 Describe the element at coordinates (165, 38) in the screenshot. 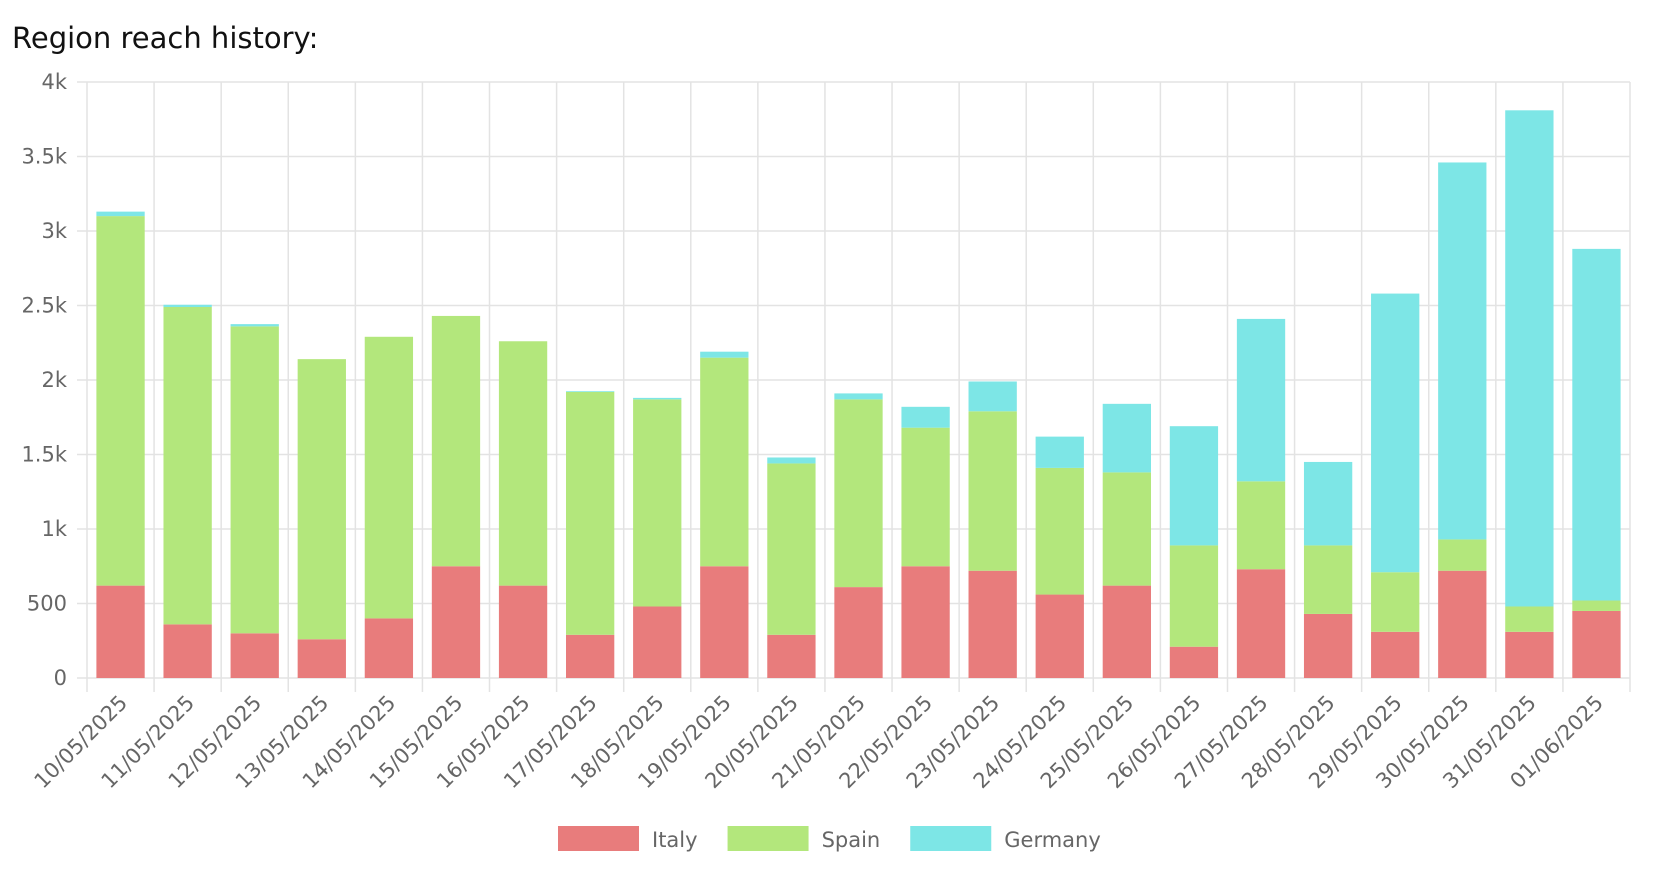

I see `chart-title: Region reach history:` at that location.